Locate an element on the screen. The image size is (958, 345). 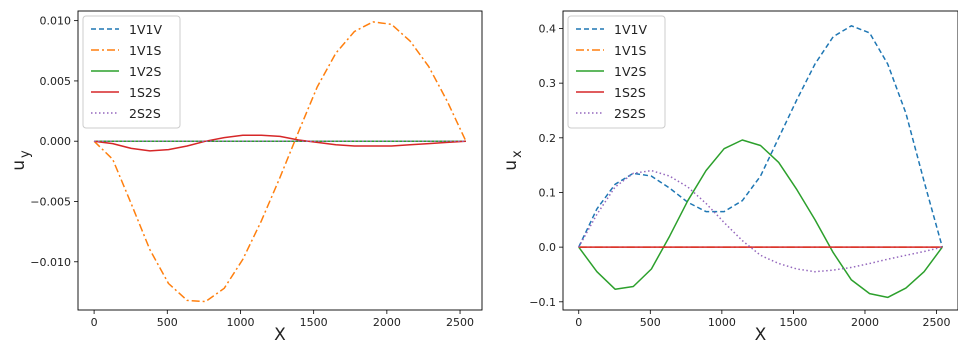
y-tick-label: 0.0 is located at coordinates (548, 247).